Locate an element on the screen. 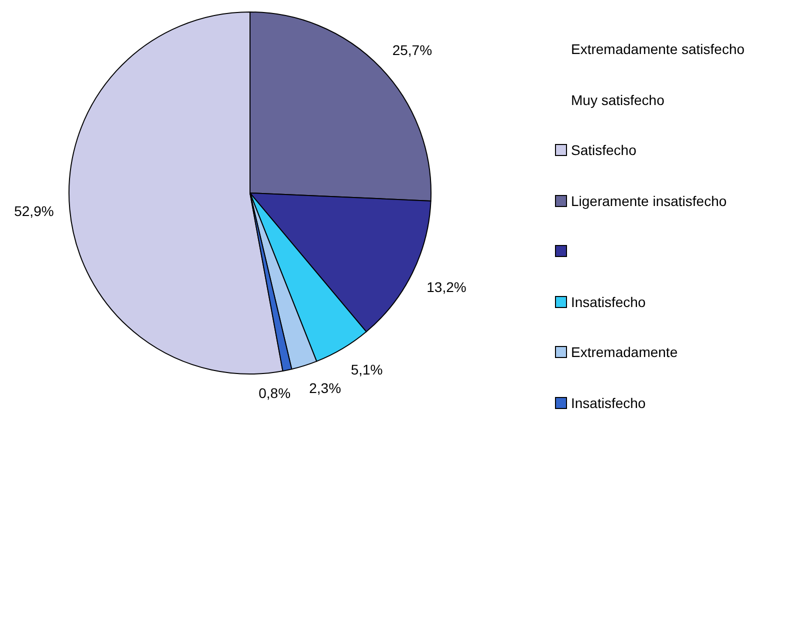 The width and height of the screenshot is (805, 619). data-label: 25,7% is located at coordinates (412, 50).